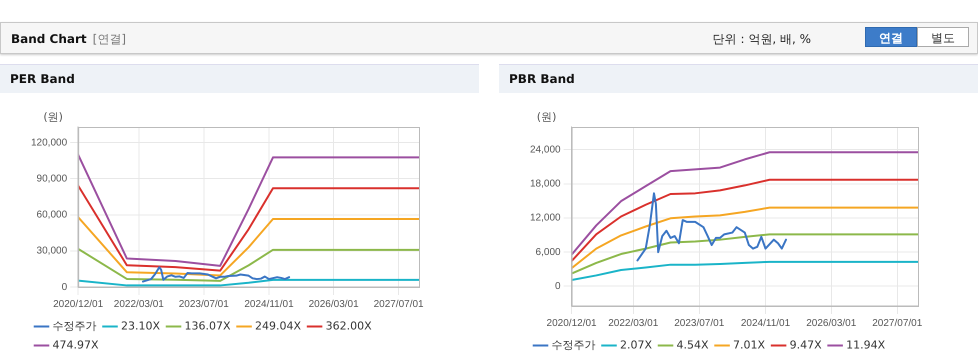 The height and width of the screenshot is (364, 978). I want to click on y-tick-label: 120,000, so click(49, 142).